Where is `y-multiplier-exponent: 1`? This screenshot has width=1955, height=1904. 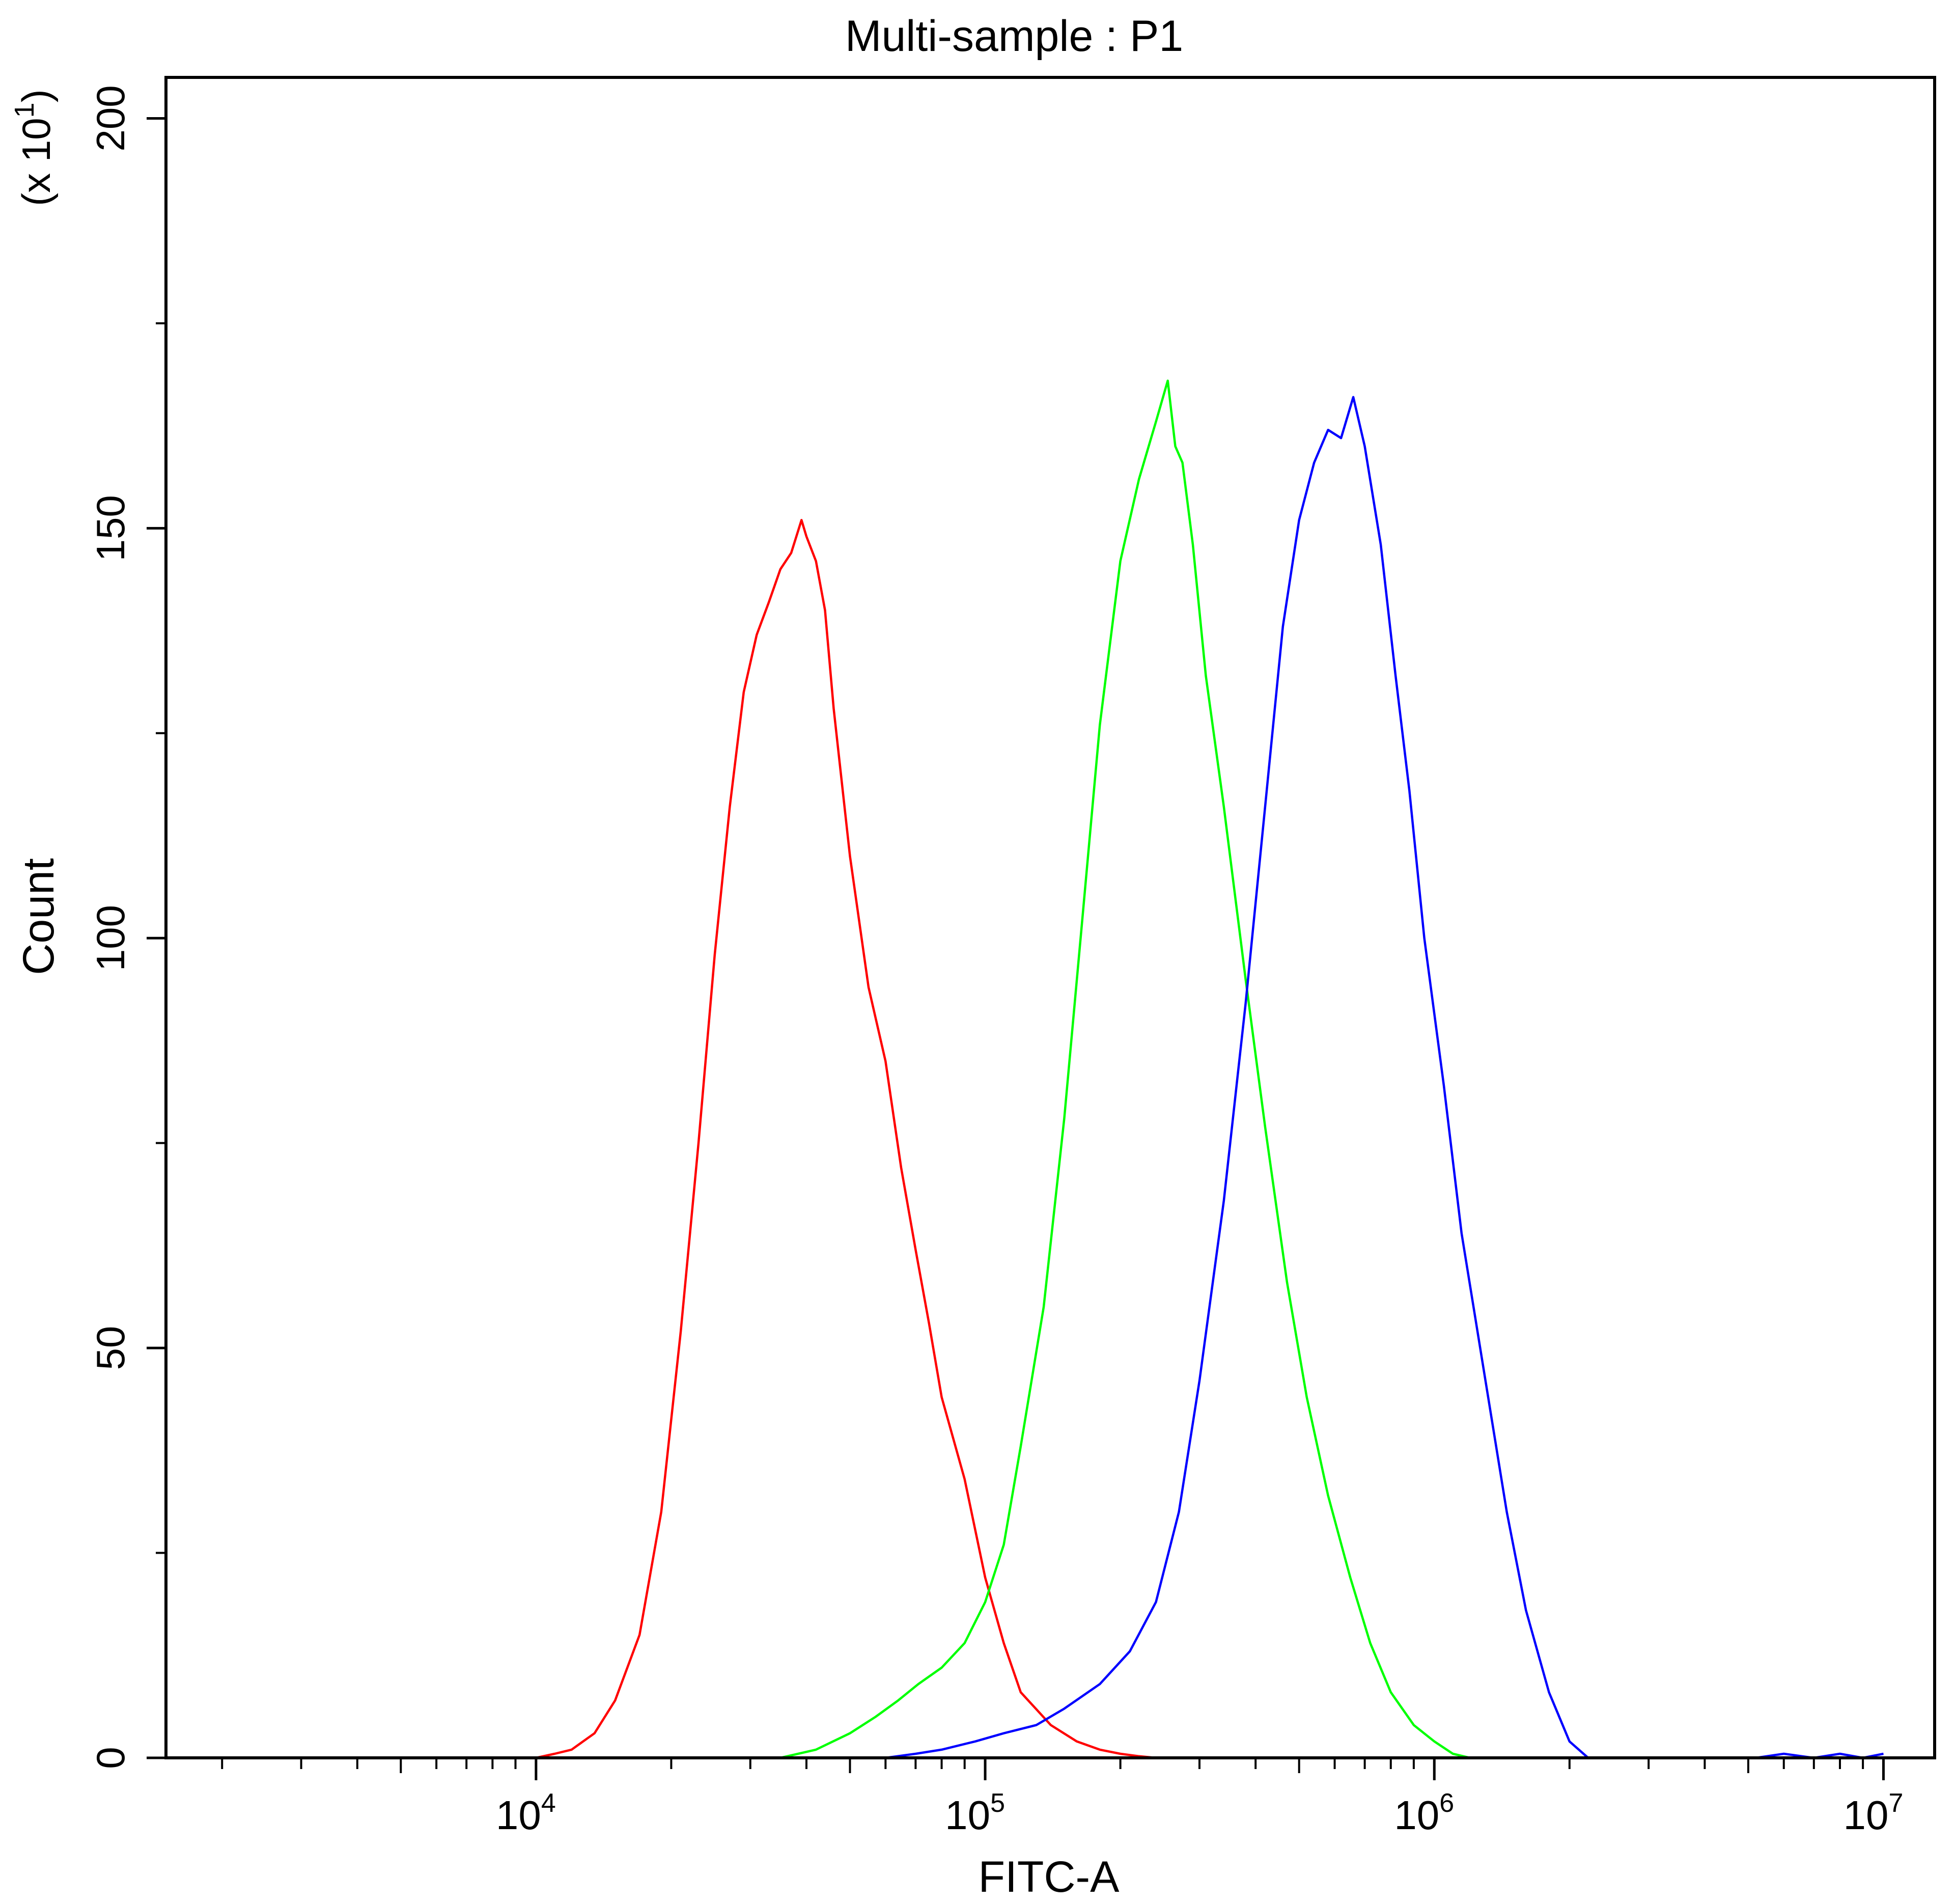 y-multiplier-exponent: 1 is located at coordinates (25, 110).